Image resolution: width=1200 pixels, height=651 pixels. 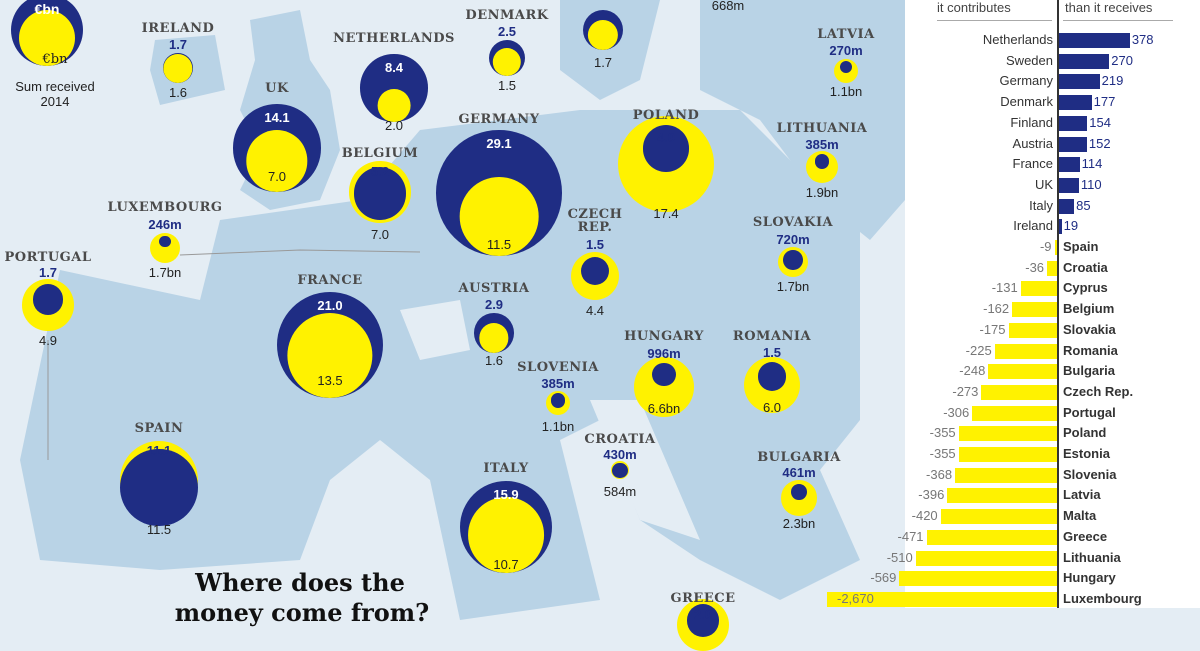 What do you see at coordinates (931, 495) in the screenshot?
I see `bar-value-label: -396` at bounding box center [931, 495].